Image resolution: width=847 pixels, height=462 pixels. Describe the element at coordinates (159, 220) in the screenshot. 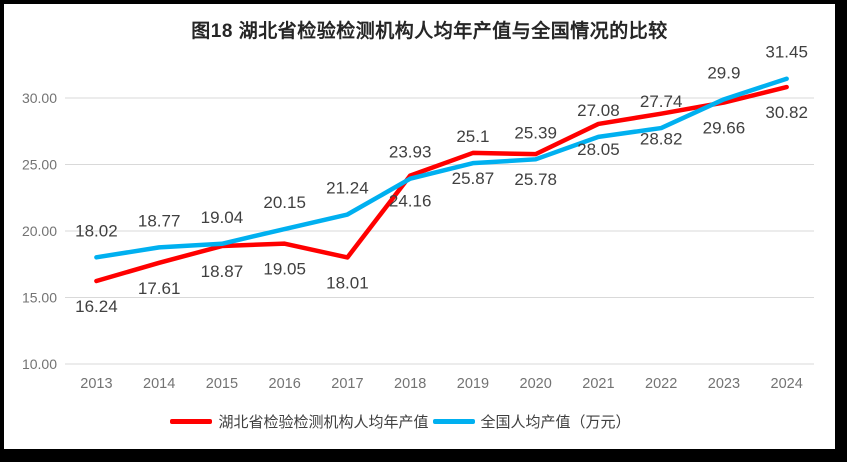

I see `data-label-national: 18.77` at that location.